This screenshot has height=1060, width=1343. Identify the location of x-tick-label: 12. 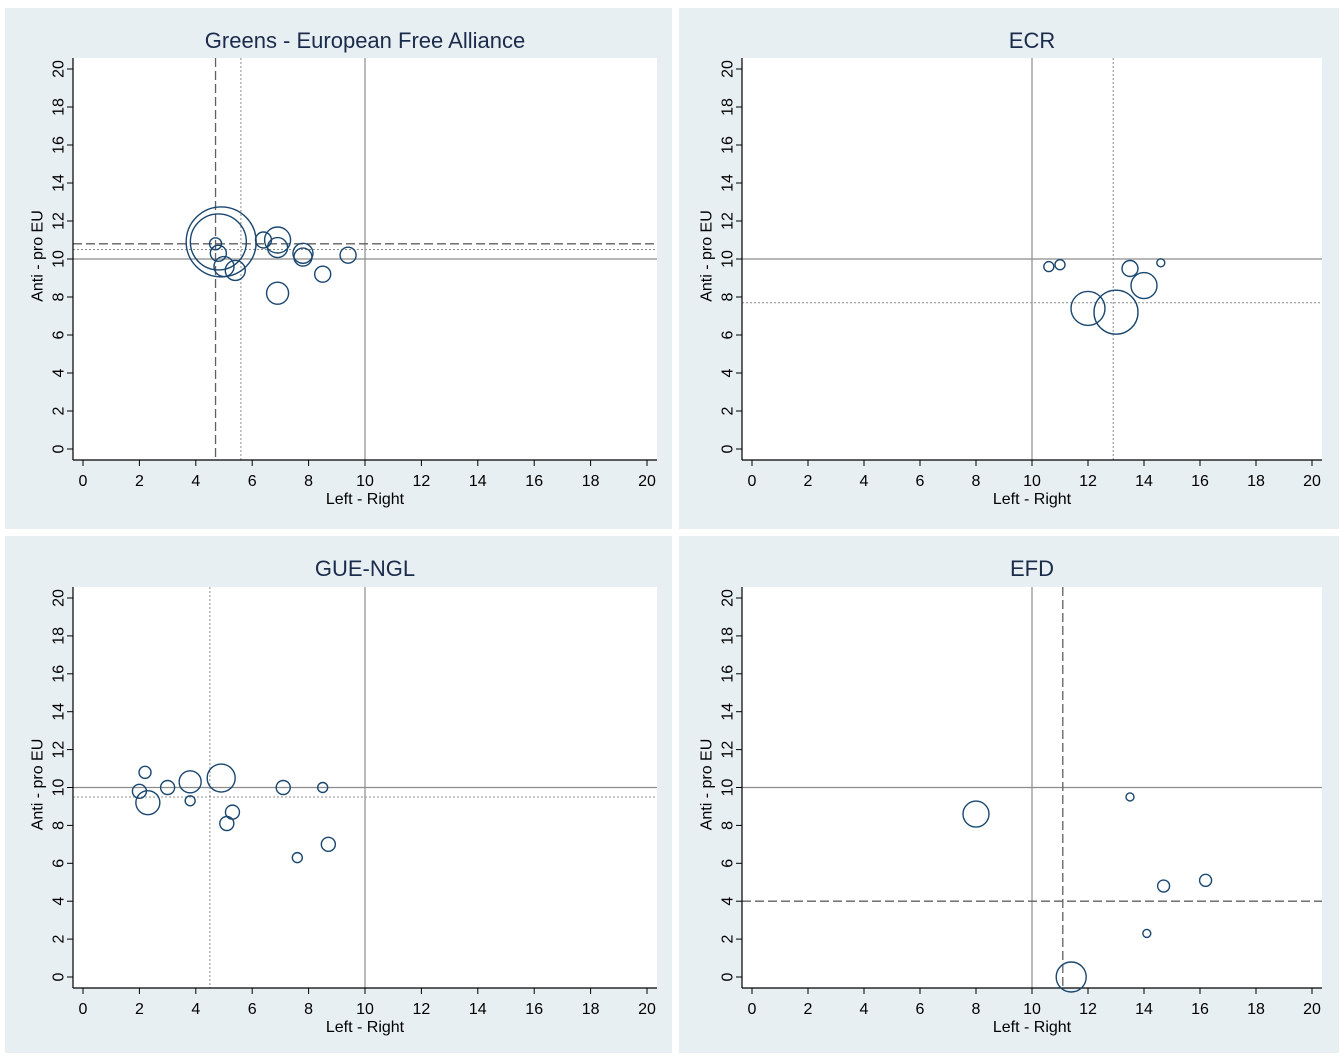
(422, 1009).